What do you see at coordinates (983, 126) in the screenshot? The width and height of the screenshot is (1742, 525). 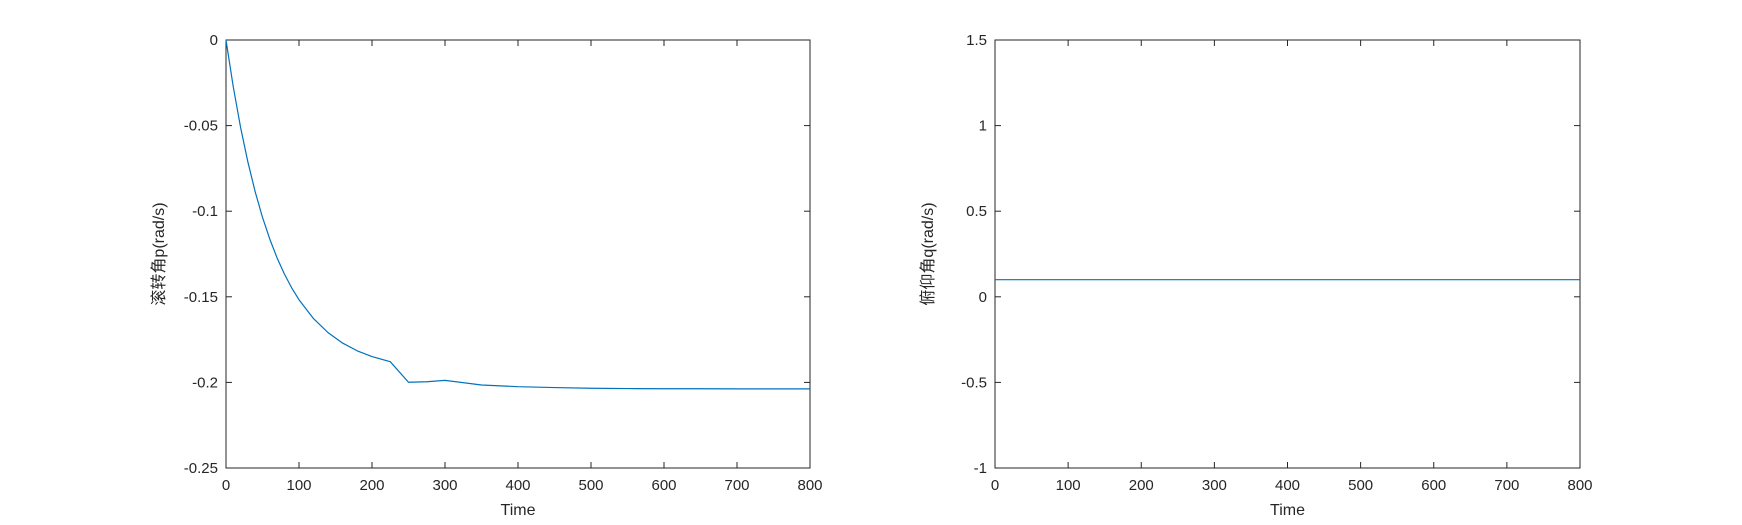 I see `y-tick-label: 1` at bounding box center [983, 126].